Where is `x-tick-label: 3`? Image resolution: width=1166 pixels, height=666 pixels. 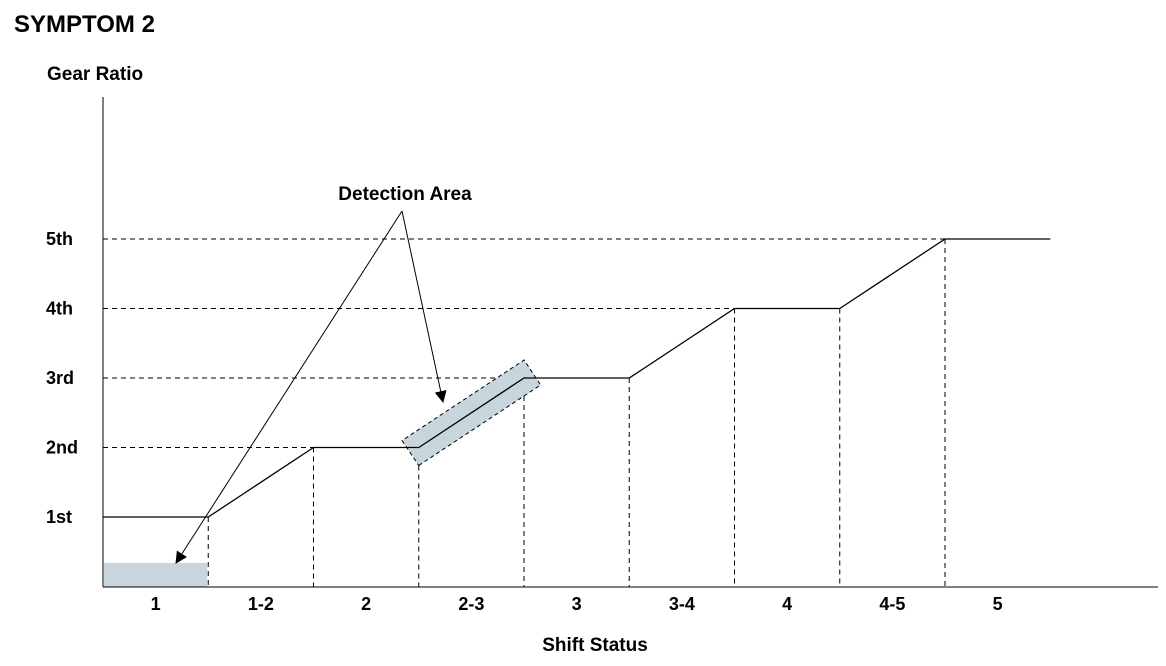 x-tick-label: 3 is located at coordinates (577, 604).